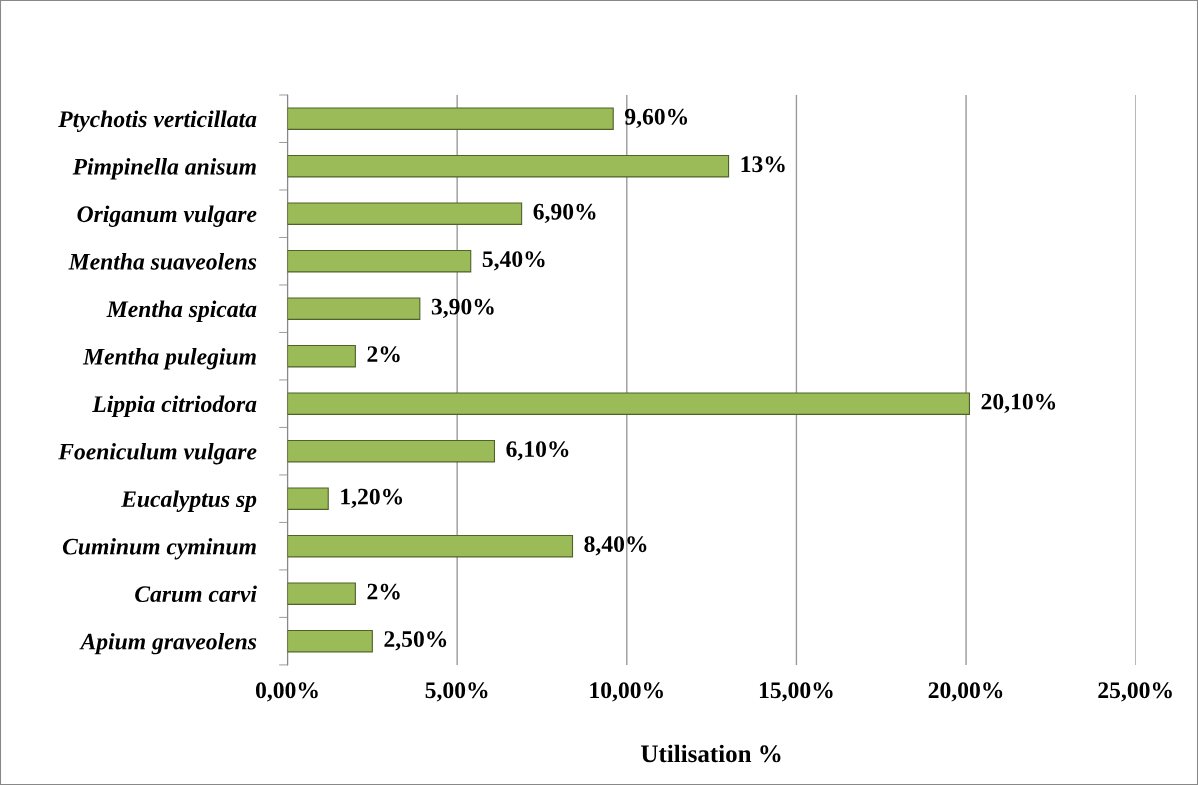 This screenshot has width=1198, height=785. What do you see at coordinates (763, 164) in the screenshot?
I see `data-label: 13%` at bounding box center [763, 164].